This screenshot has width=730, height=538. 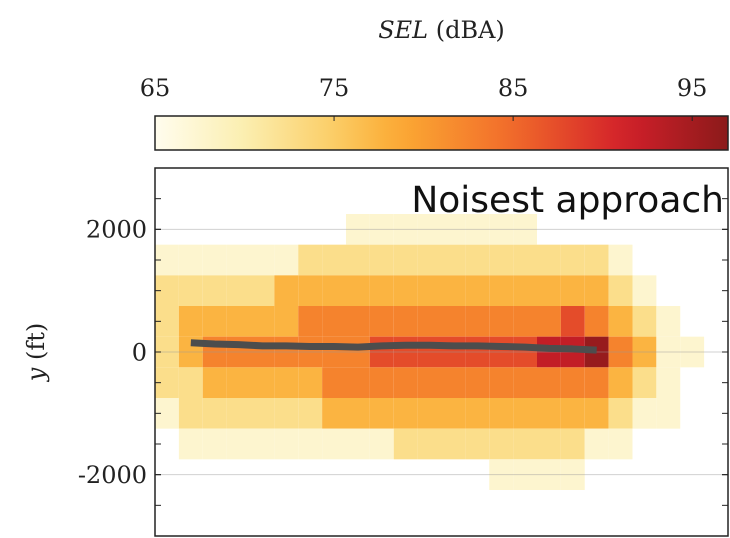 What do you see at coordinates (334, 88) in the screenshot?
I see `color-bar-label: 75` at bounding box center [334, 88].